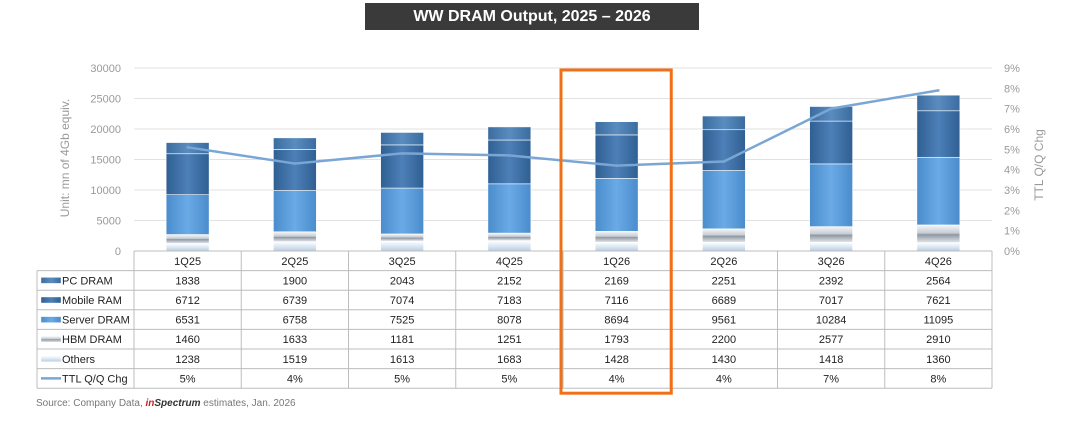 The image size is (1080, 431). What do you see at coordinates (509, 379) in the screenshot?
I see `cell-ttl-q-q-chg-4q25: 5%` at bounding box center [509, 379].